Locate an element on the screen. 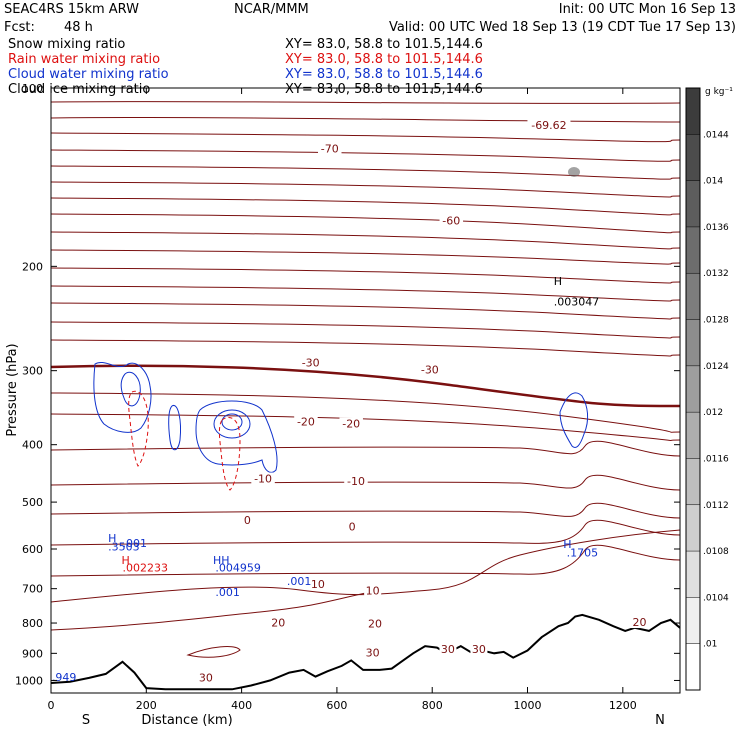  y-axis-label: Pressure (hPa) is located at coordinates (12, 389).